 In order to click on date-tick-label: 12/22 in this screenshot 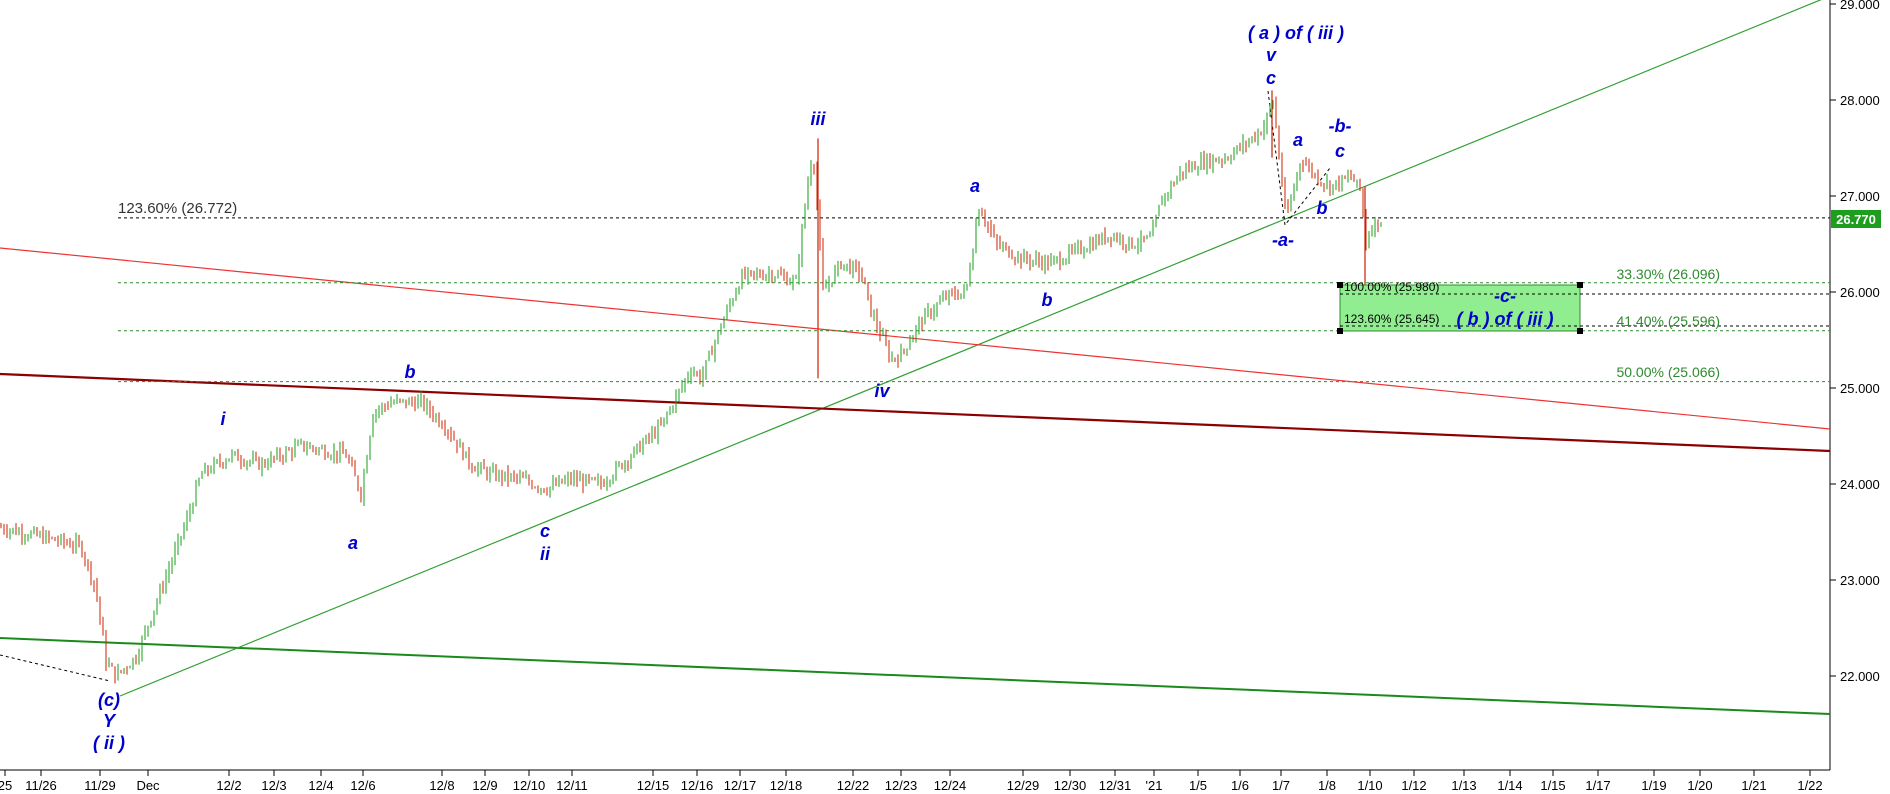, I will do `click(853, 785)`.